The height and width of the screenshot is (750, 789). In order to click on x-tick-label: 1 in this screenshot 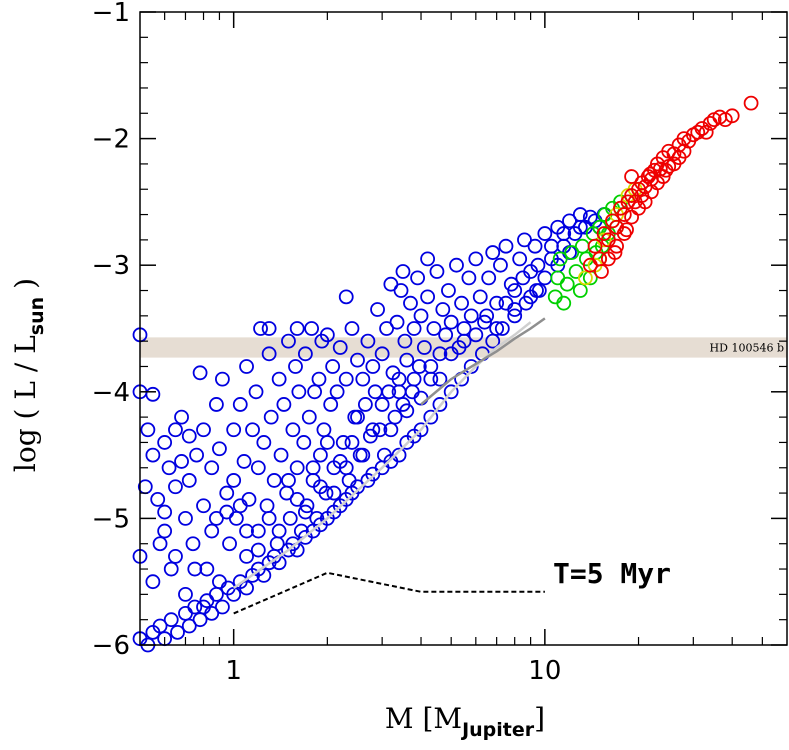, I will do `click(233, 671)`.